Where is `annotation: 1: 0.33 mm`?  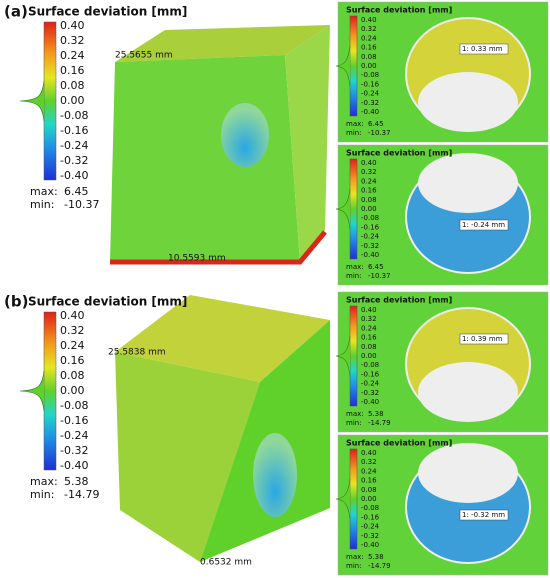 annotation: 1: 0.33 mm is located at coordinates (482, 49).